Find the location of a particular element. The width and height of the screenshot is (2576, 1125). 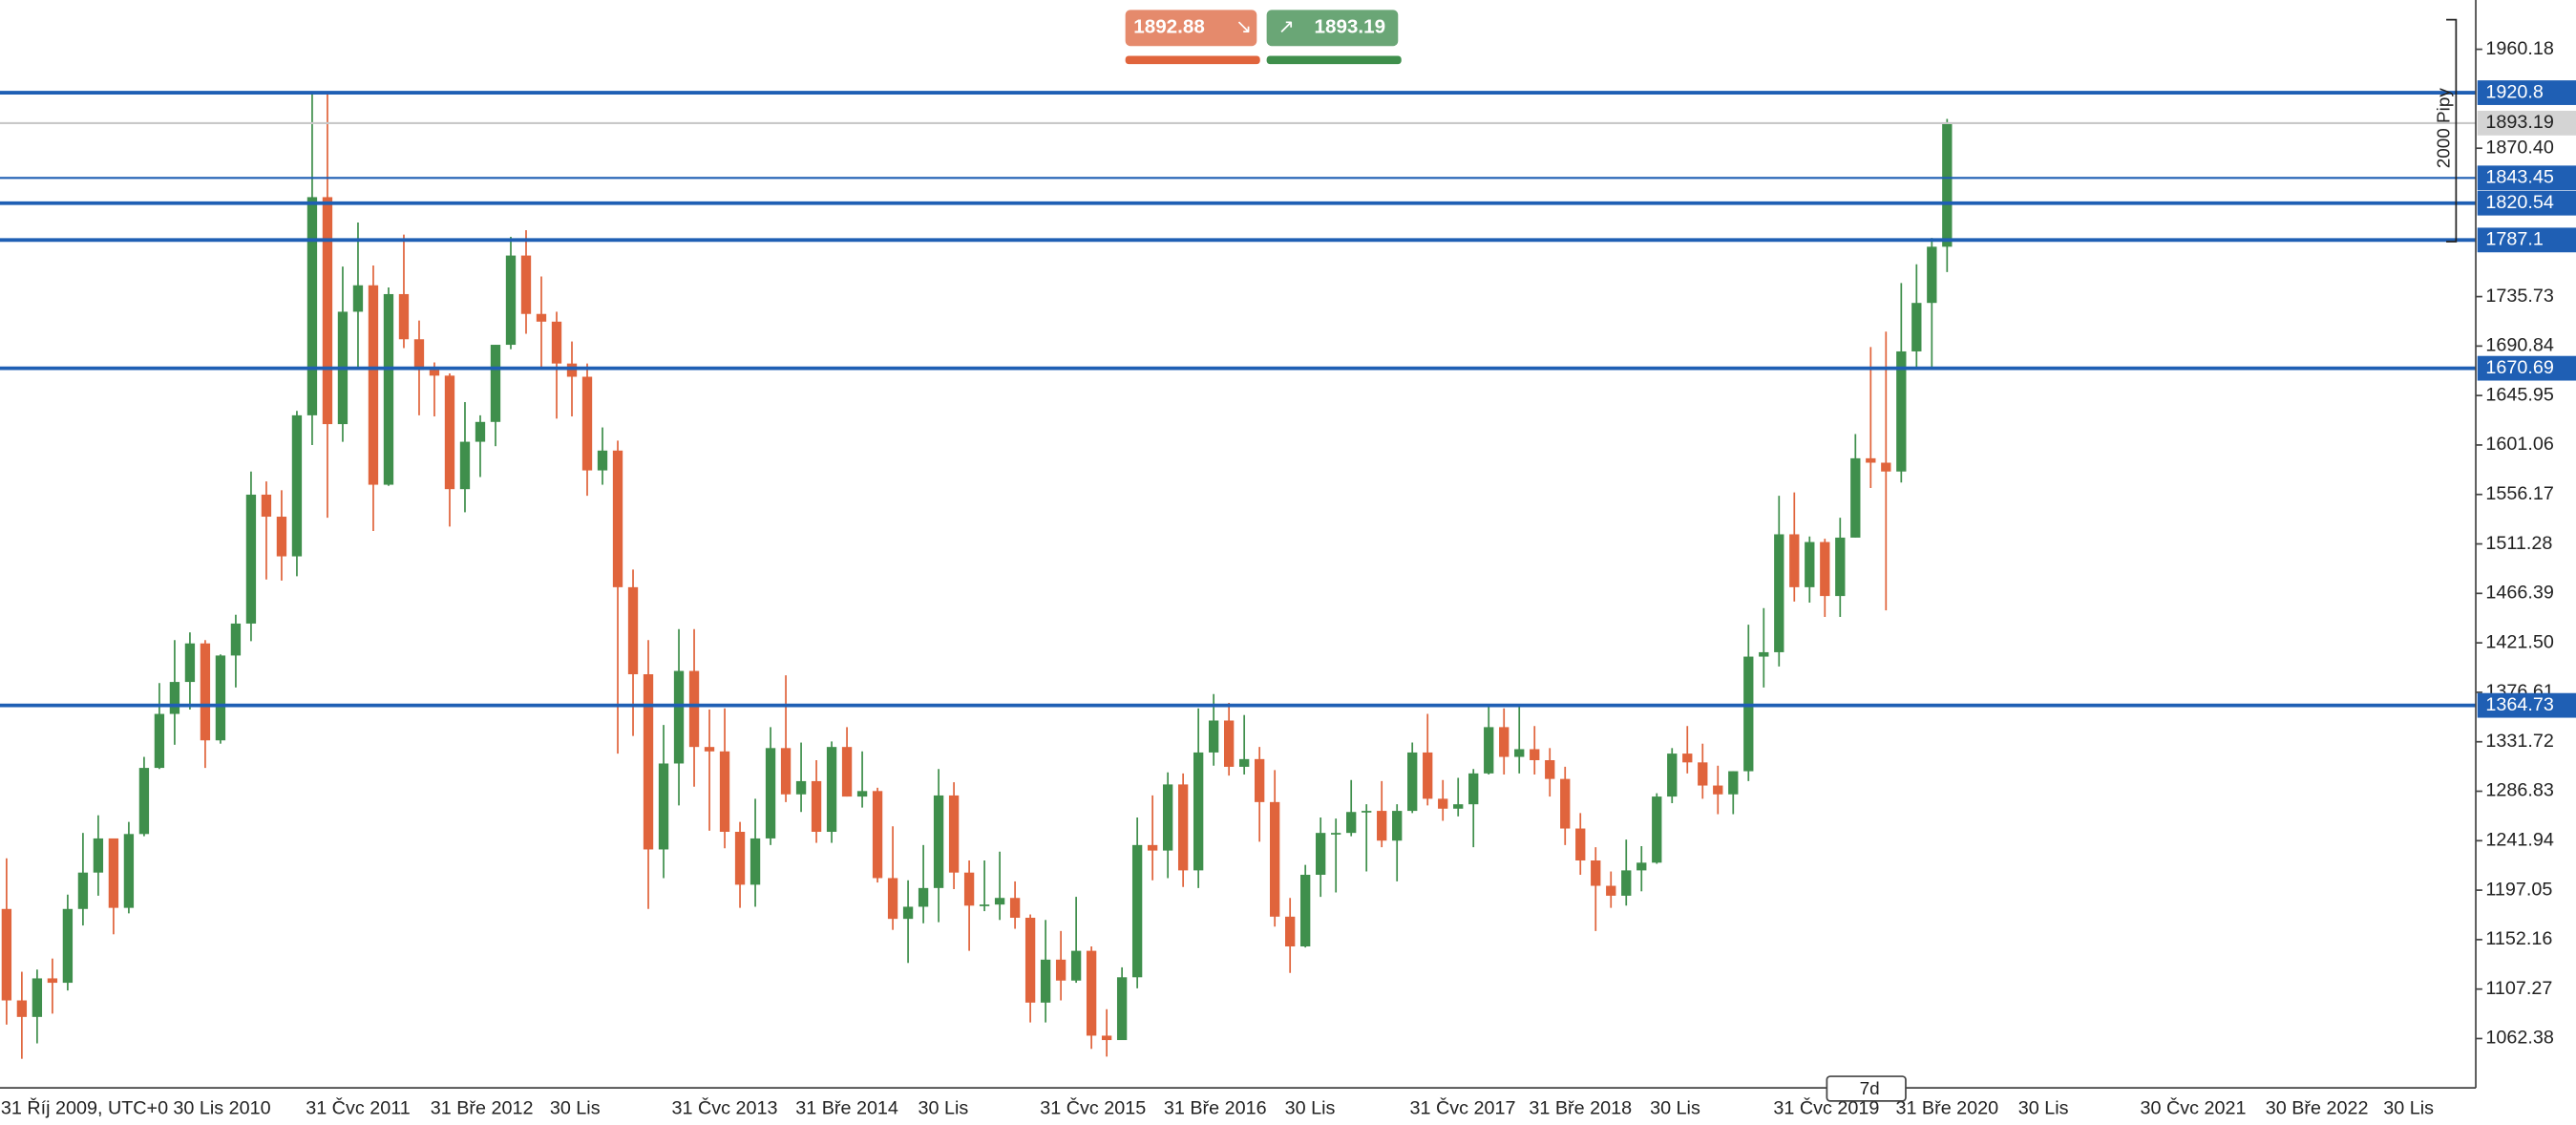

y-tick-label: 1107.27 is located at coordinates (2518, 988).